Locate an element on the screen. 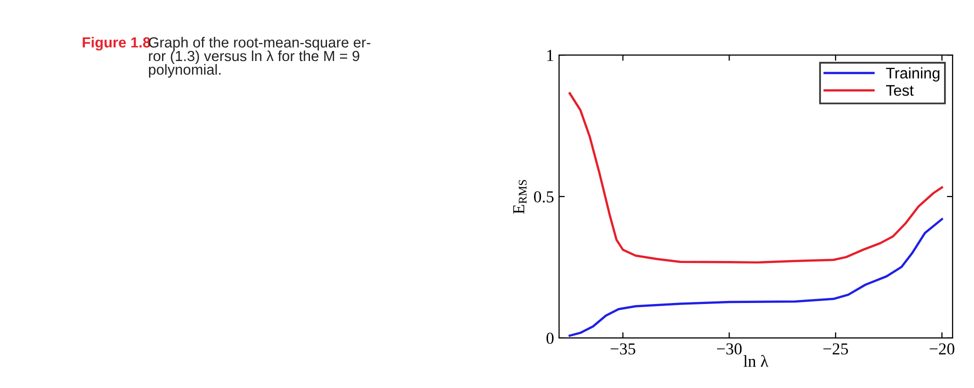 The height and width of the screenshot is (388, 974). y-tick-label: 0 is located at coordinates (550, 338).